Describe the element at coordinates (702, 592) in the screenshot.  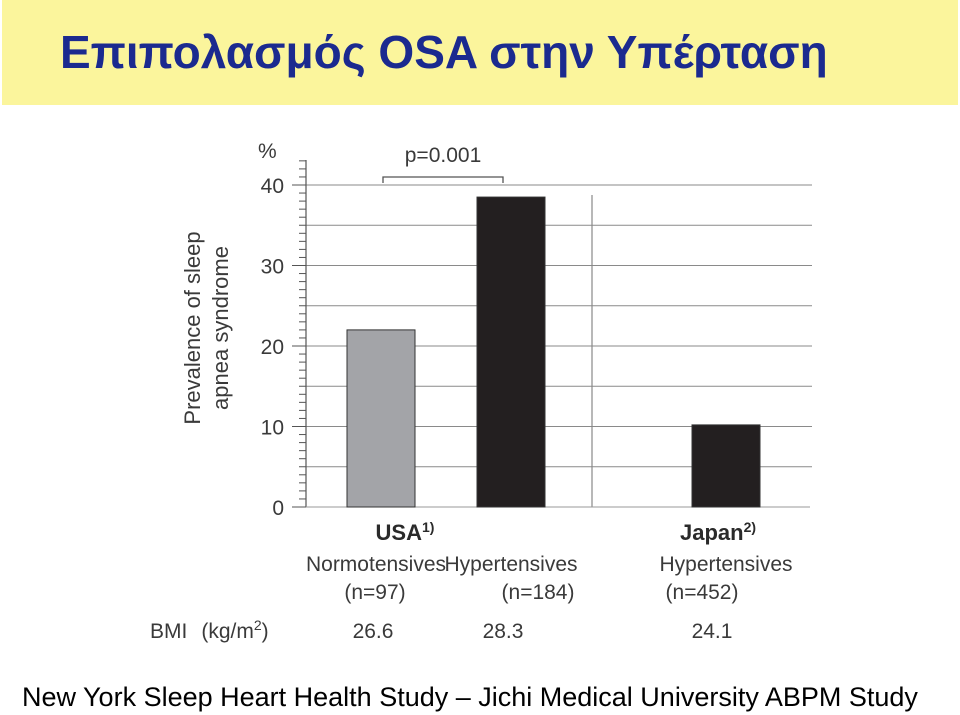
I see `category-n-label: (n=452)` at that location.